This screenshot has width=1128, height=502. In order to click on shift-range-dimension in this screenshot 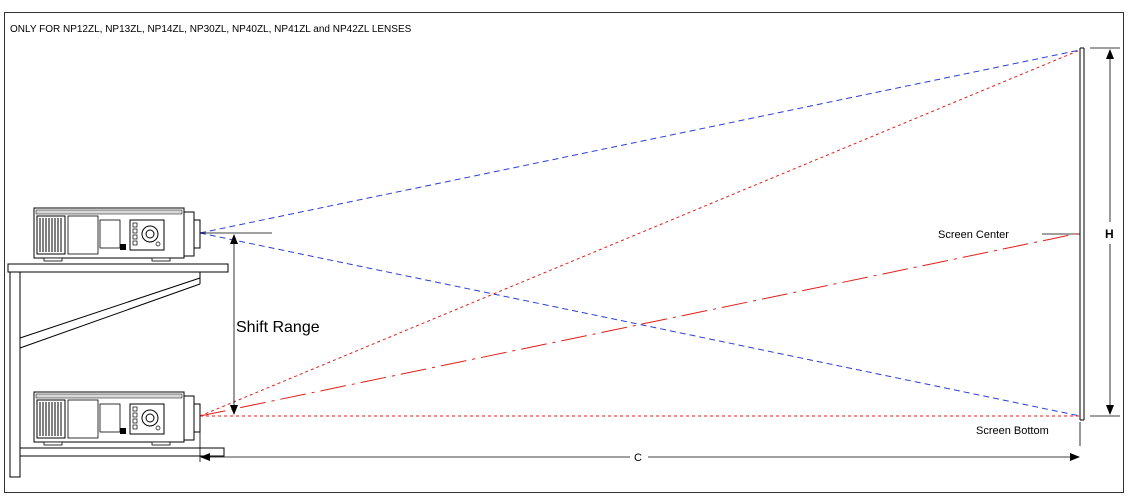, I will do `click(234, 324)`.